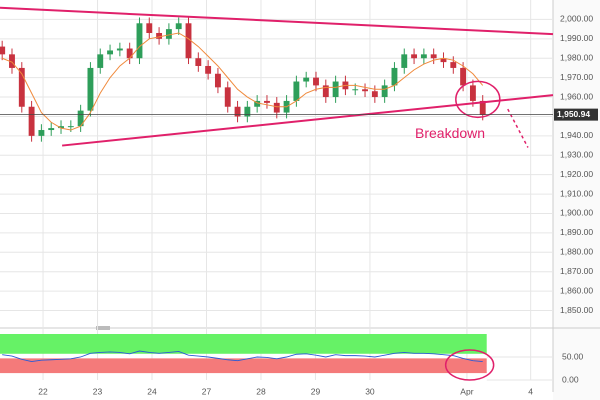  Describe the element at coordinates (450, 133) in the screenshot. I see `annotation: Breakdown` at that location.